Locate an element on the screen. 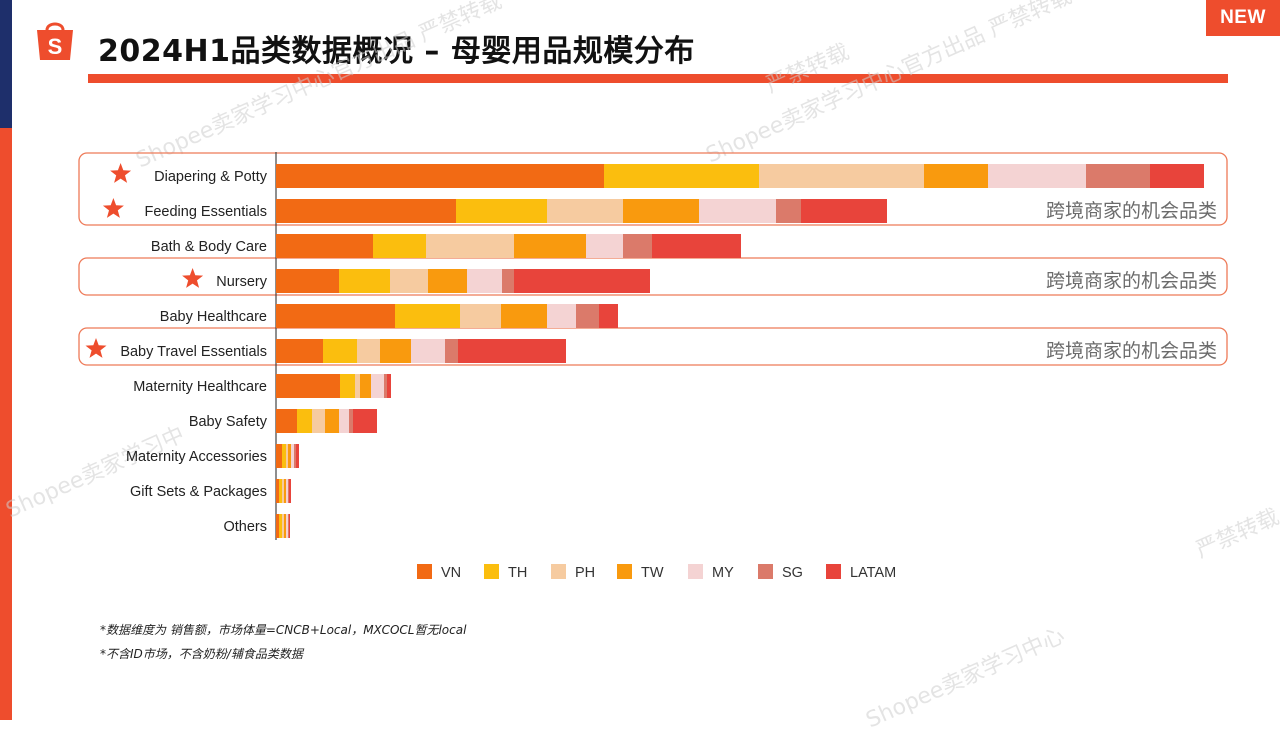 This screenshot has width=1280, height=734. page-title: 2024H1品类数据概况 – 母婴用品规模分布 is located at coordinates (396, 51).